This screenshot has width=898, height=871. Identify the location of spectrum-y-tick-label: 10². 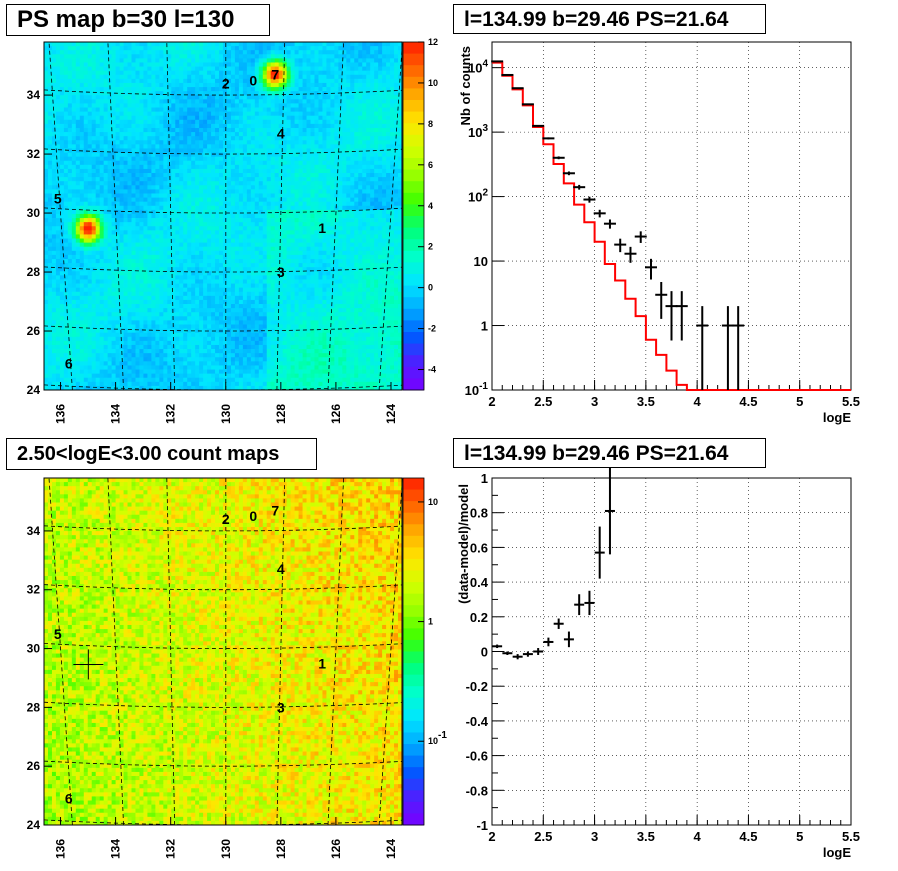
(478, 196).